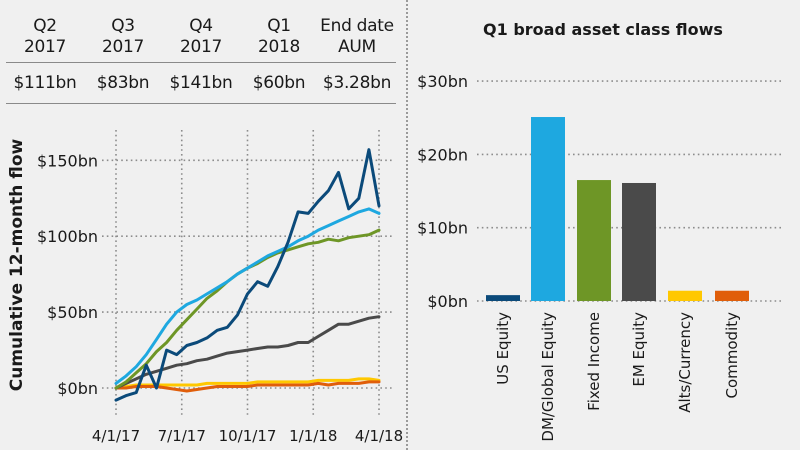 This screenshot has height=450, width=800. What do you see at coordinates (201, 103) in the screenshot?
I see `table-bottom-rule` at bounding box center [201, 103].